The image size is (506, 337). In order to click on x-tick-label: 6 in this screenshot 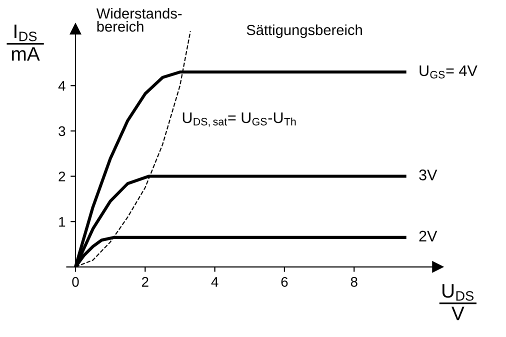, I will do `click(284, 281)`.